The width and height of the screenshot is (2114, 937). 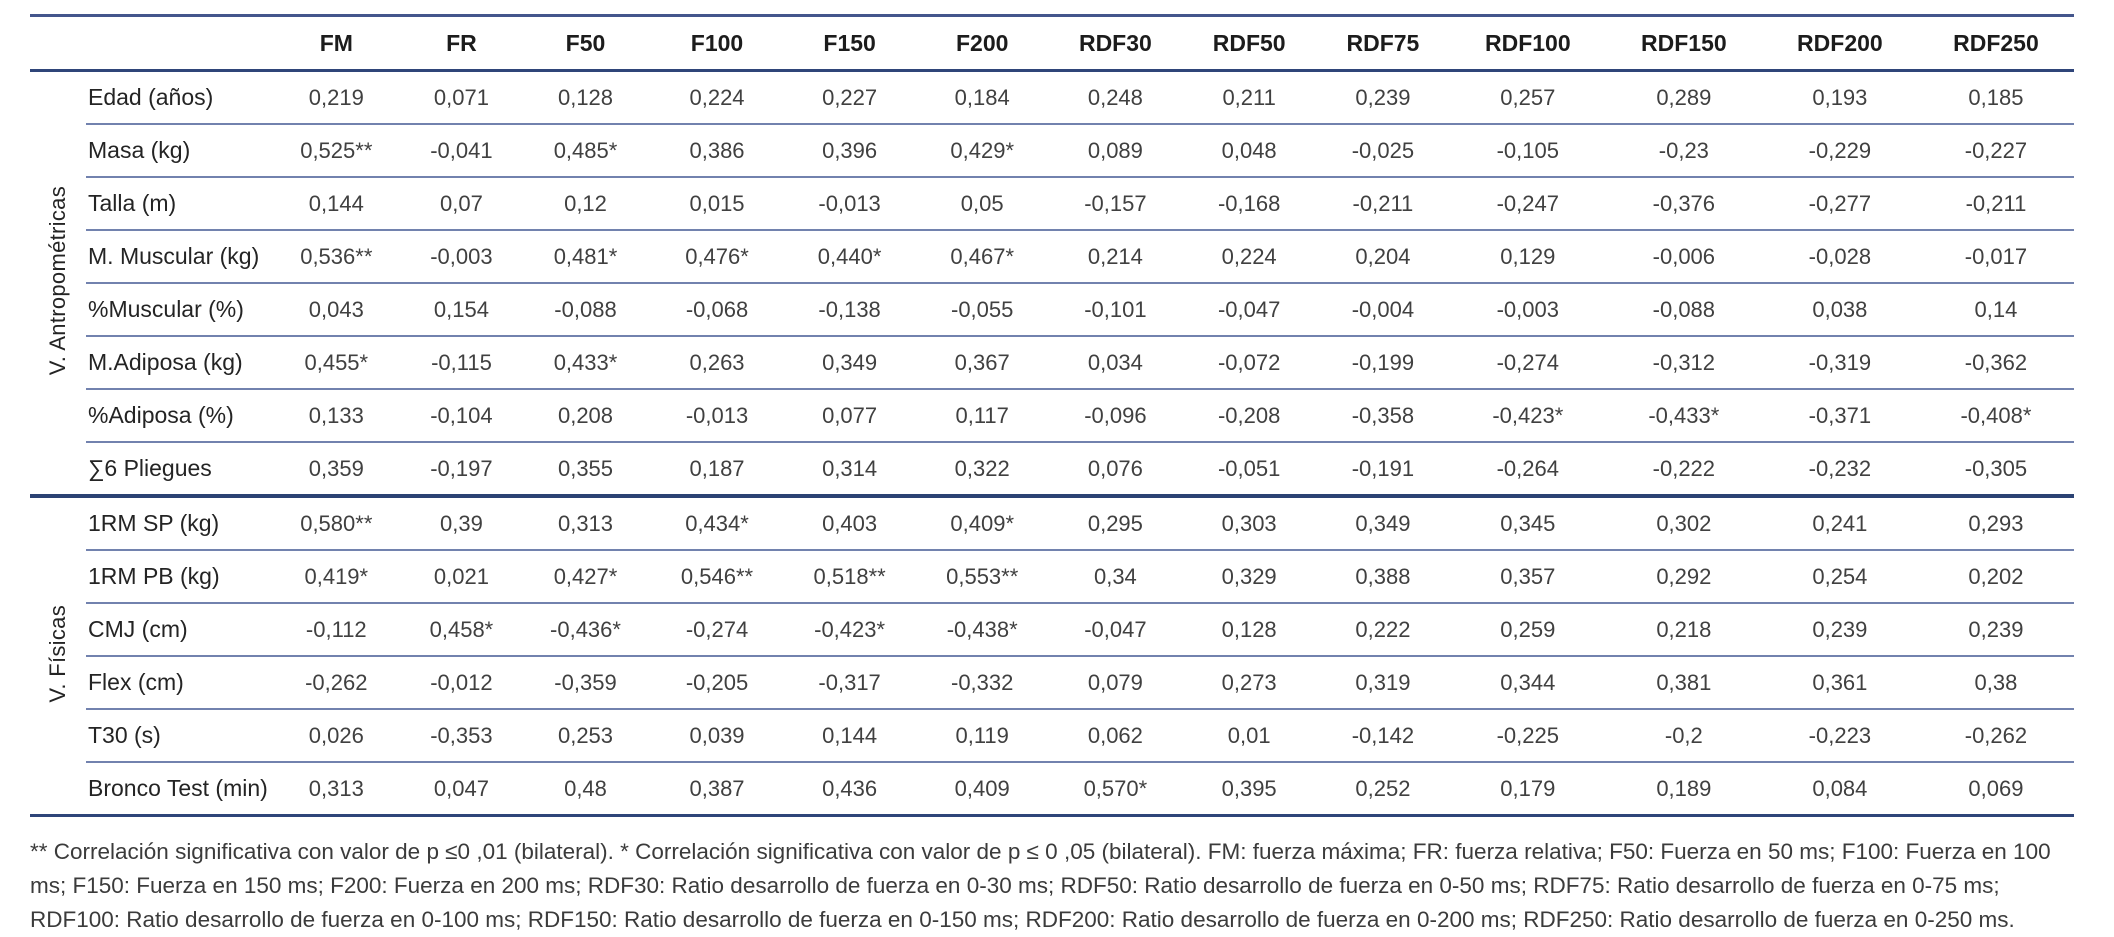 I want to click on value-cell: 0,48, so click(x=585, y=789).